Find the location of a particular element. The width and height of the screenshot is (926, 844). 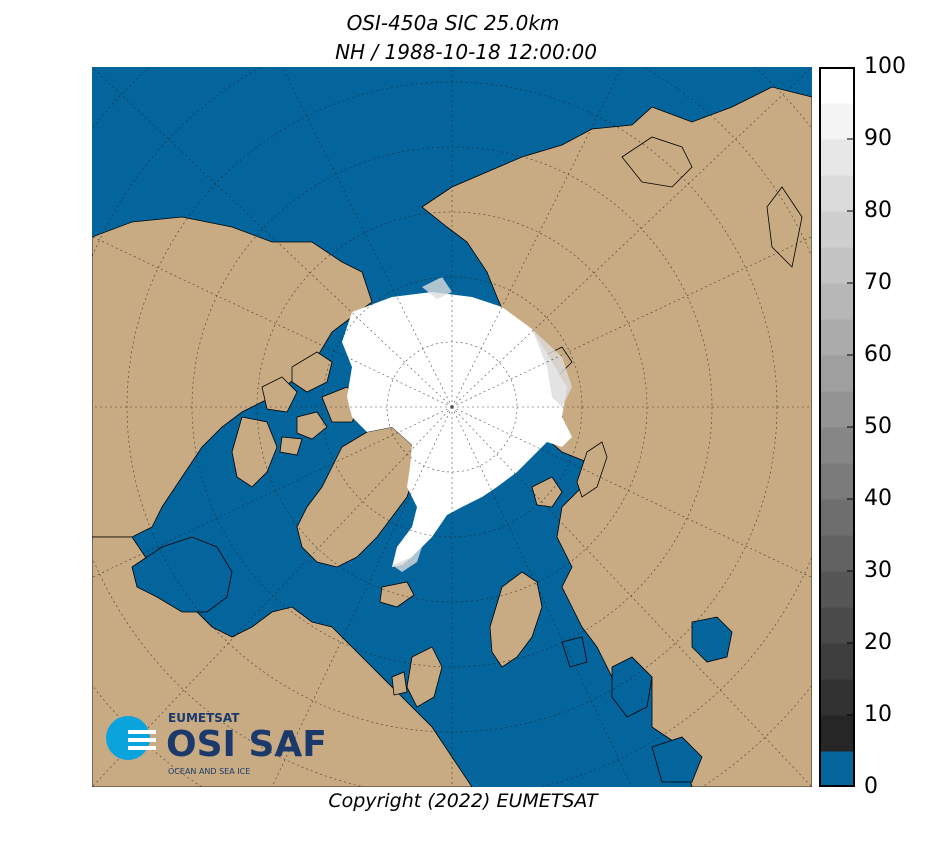

colorbar-tick-label: 60 is located at coordinates (878, 354).